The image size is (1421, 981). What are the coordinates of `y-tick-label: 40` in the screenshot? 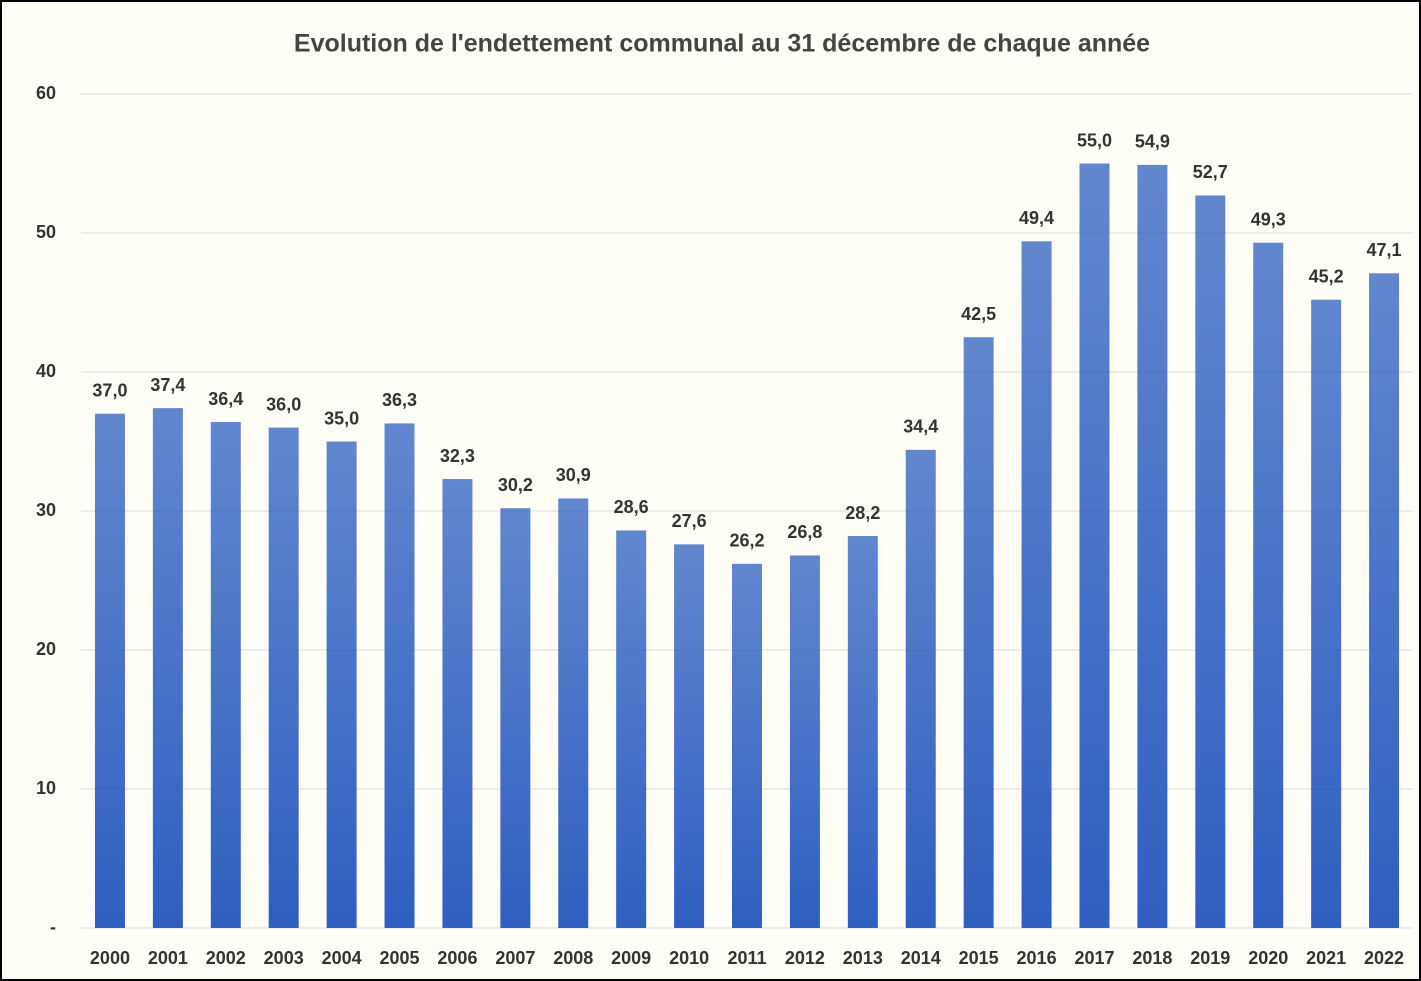 It's located at (46, 371).